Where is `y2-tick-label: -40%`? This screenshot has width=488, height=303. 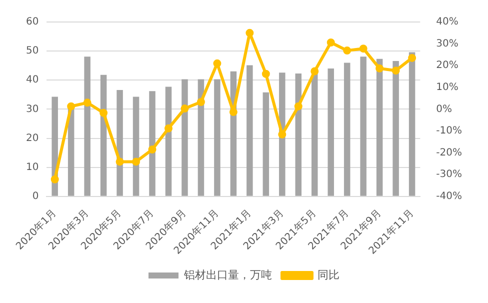
y2-tick-label: -40% is located at coordinates (449, 196).